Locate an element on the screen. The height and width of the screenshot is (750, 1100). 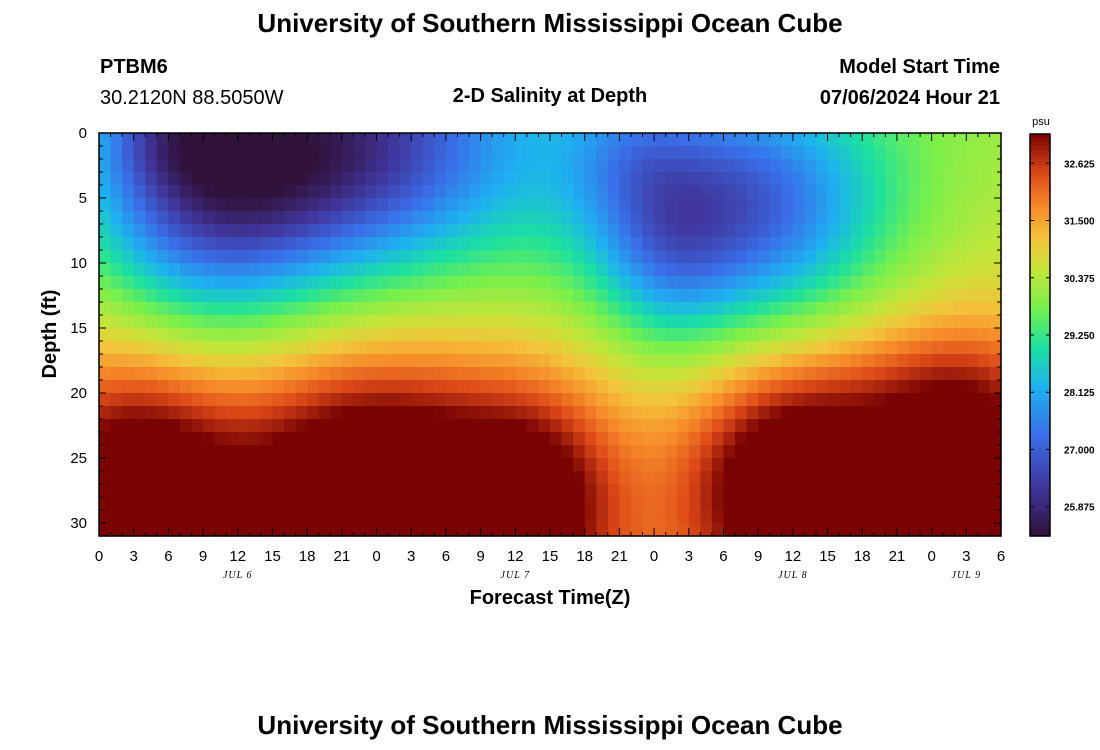
station-id: PTBM6 is located at coordinates (134, 67).